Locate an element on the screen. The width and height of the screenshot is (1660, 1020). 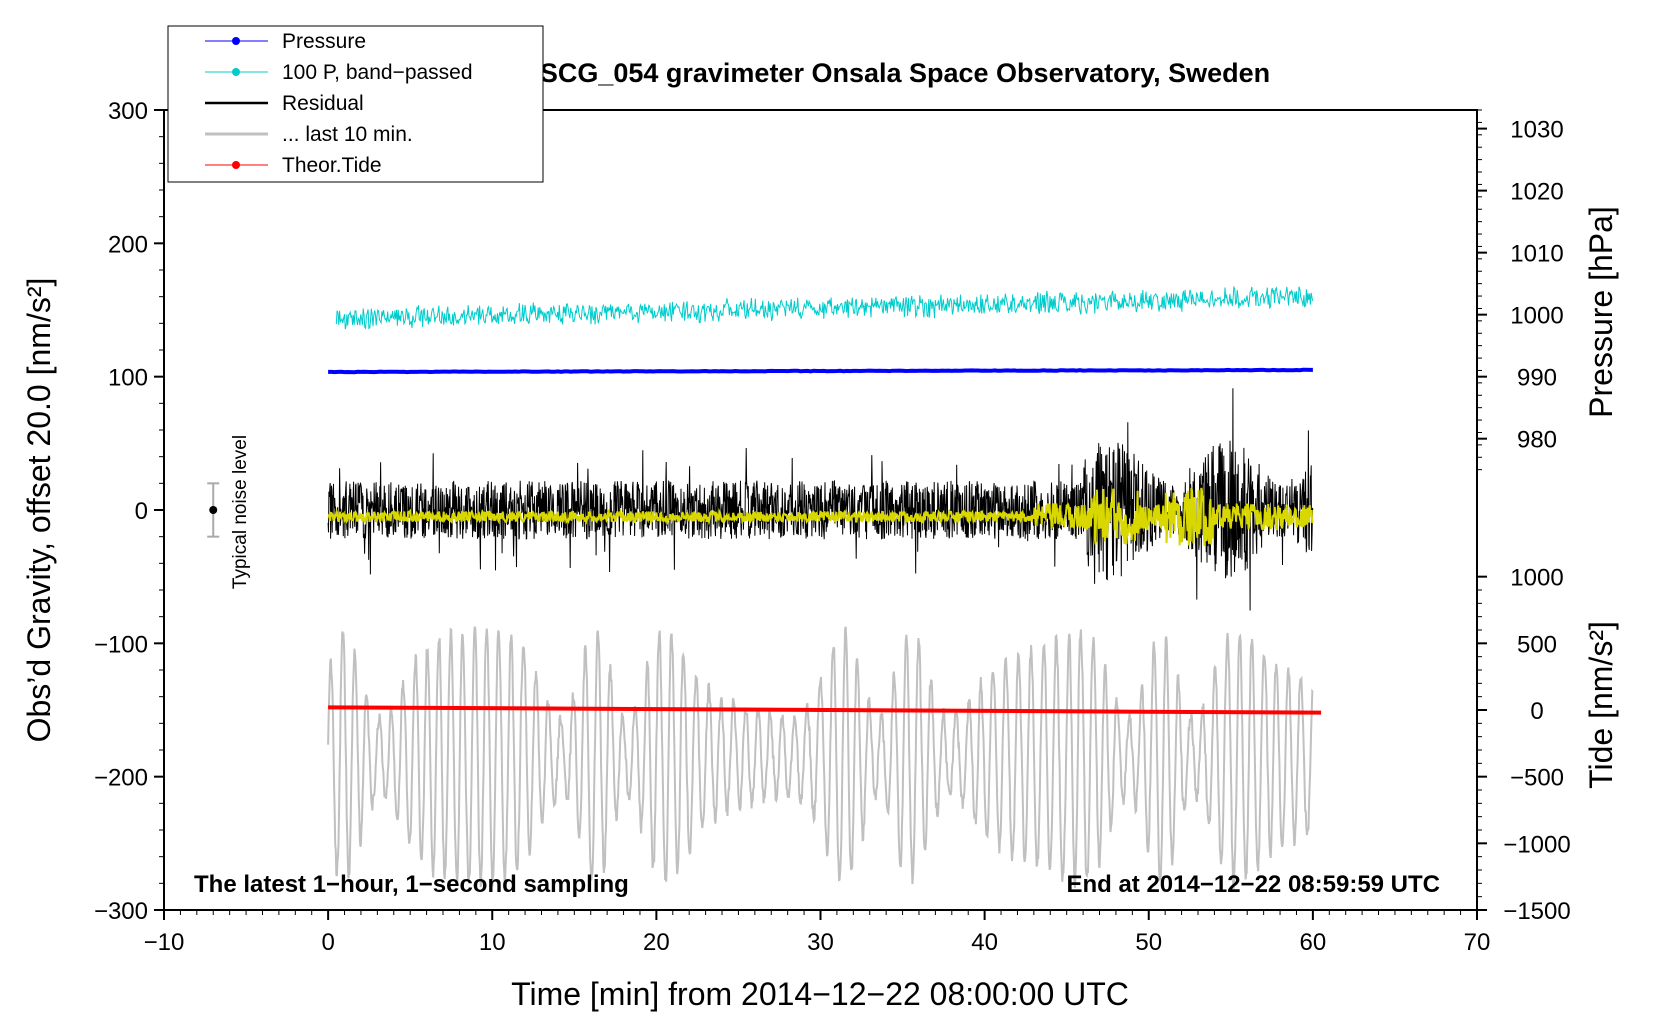
y-left-tick-label: 300 is located at coordinates (128, 111).